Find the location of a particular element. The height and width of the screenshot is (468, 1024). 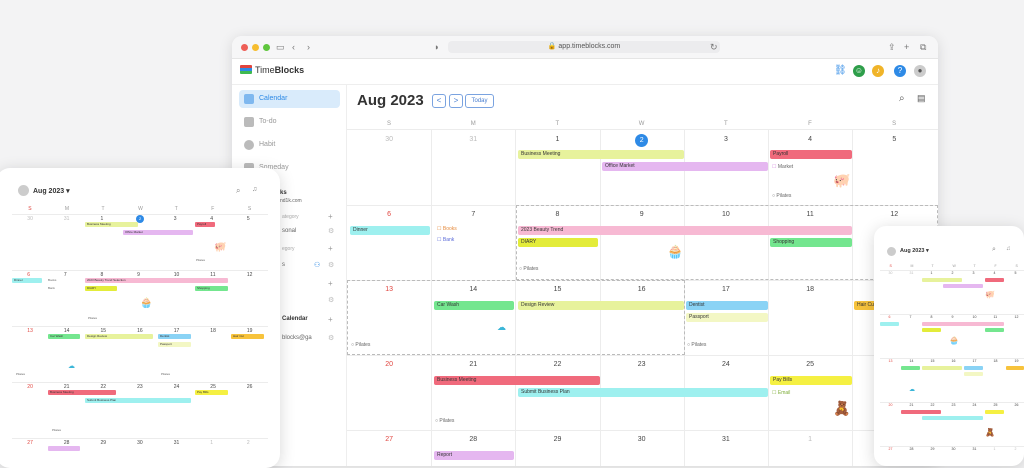

event-submit-business-plan is located at coordinates (952, 418).